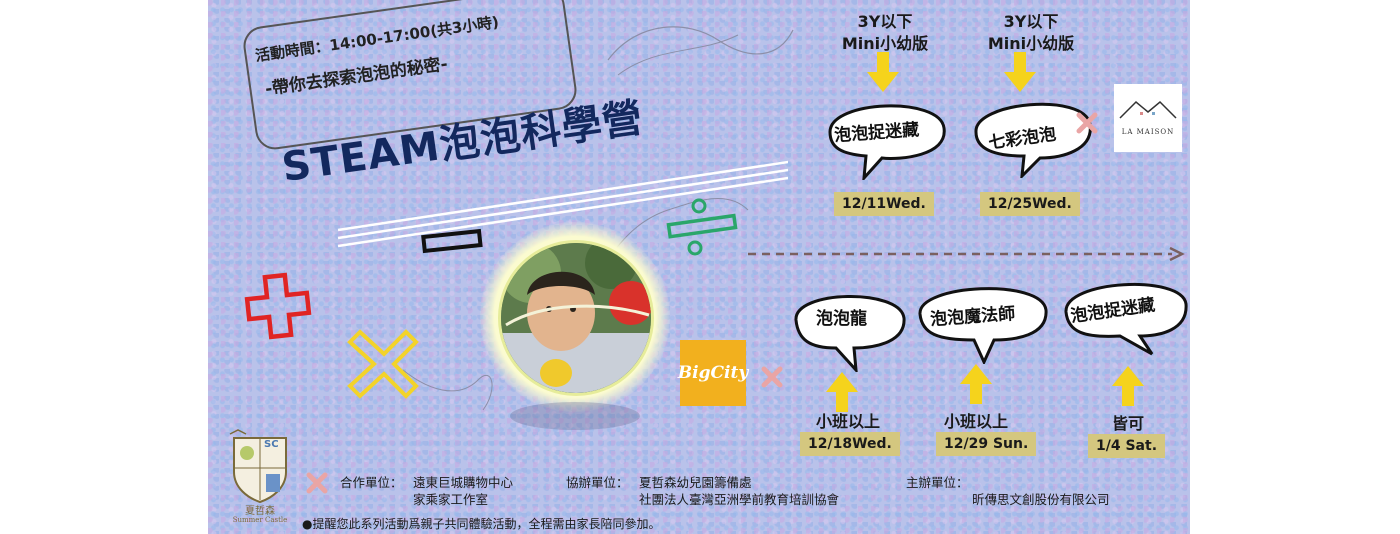  What do you see at coordinates (278, 306) in the screenshot?
I see `plus-icon` at bounding box center [278, 306].